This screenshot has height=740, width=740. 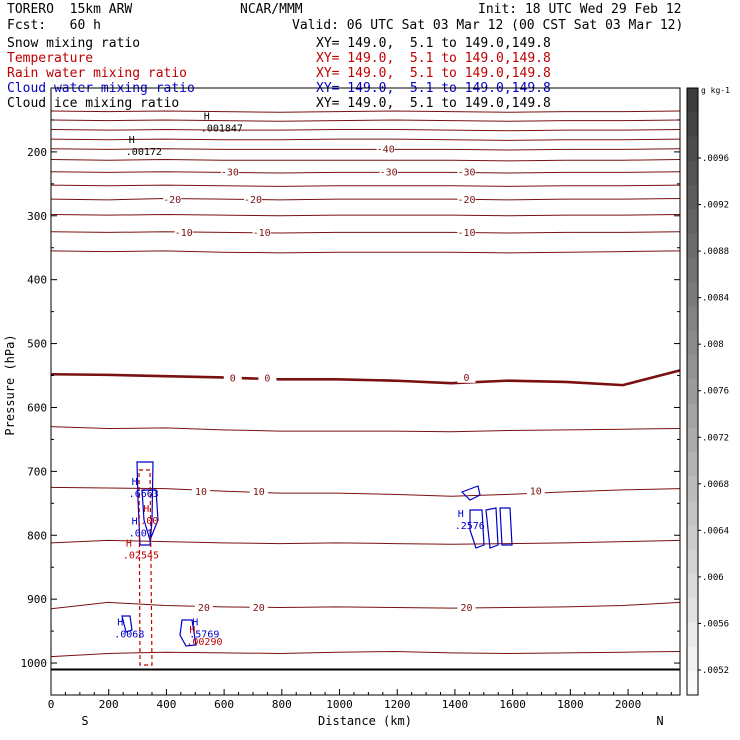 What do you see at coordinates (715, 392) in the screenshot?
I see `colorbar-tick-label: .0076` at bounding box center [715, 392].